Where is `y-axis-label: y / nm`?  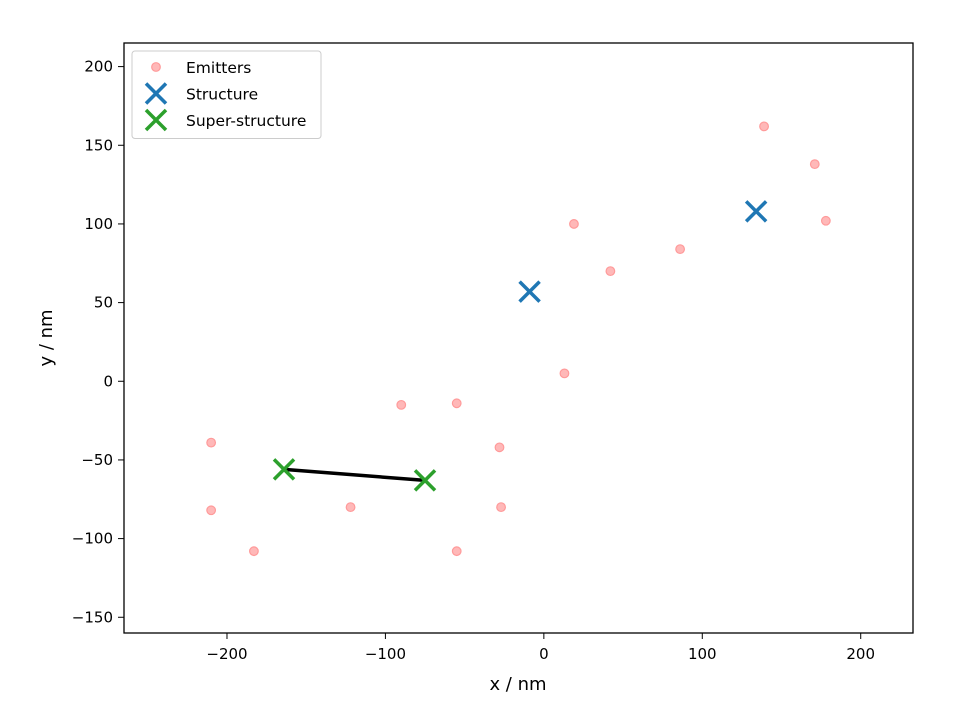 y-axis-label: y / nm is located at coordinates (46, 337).